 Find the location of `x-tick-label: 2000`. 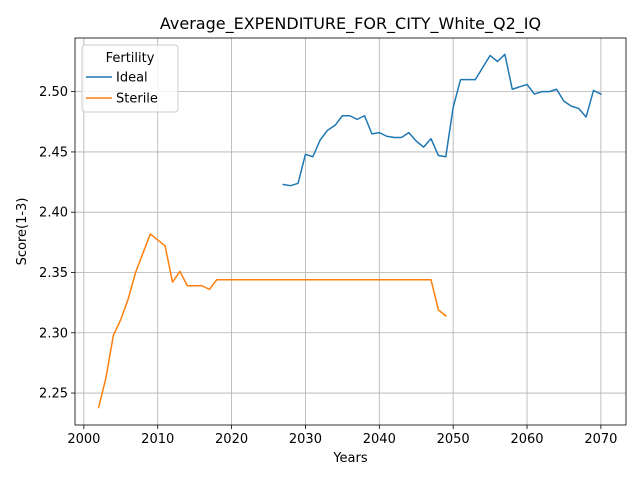

x-tick-label: 2000 is located at coordinates (83, 439).